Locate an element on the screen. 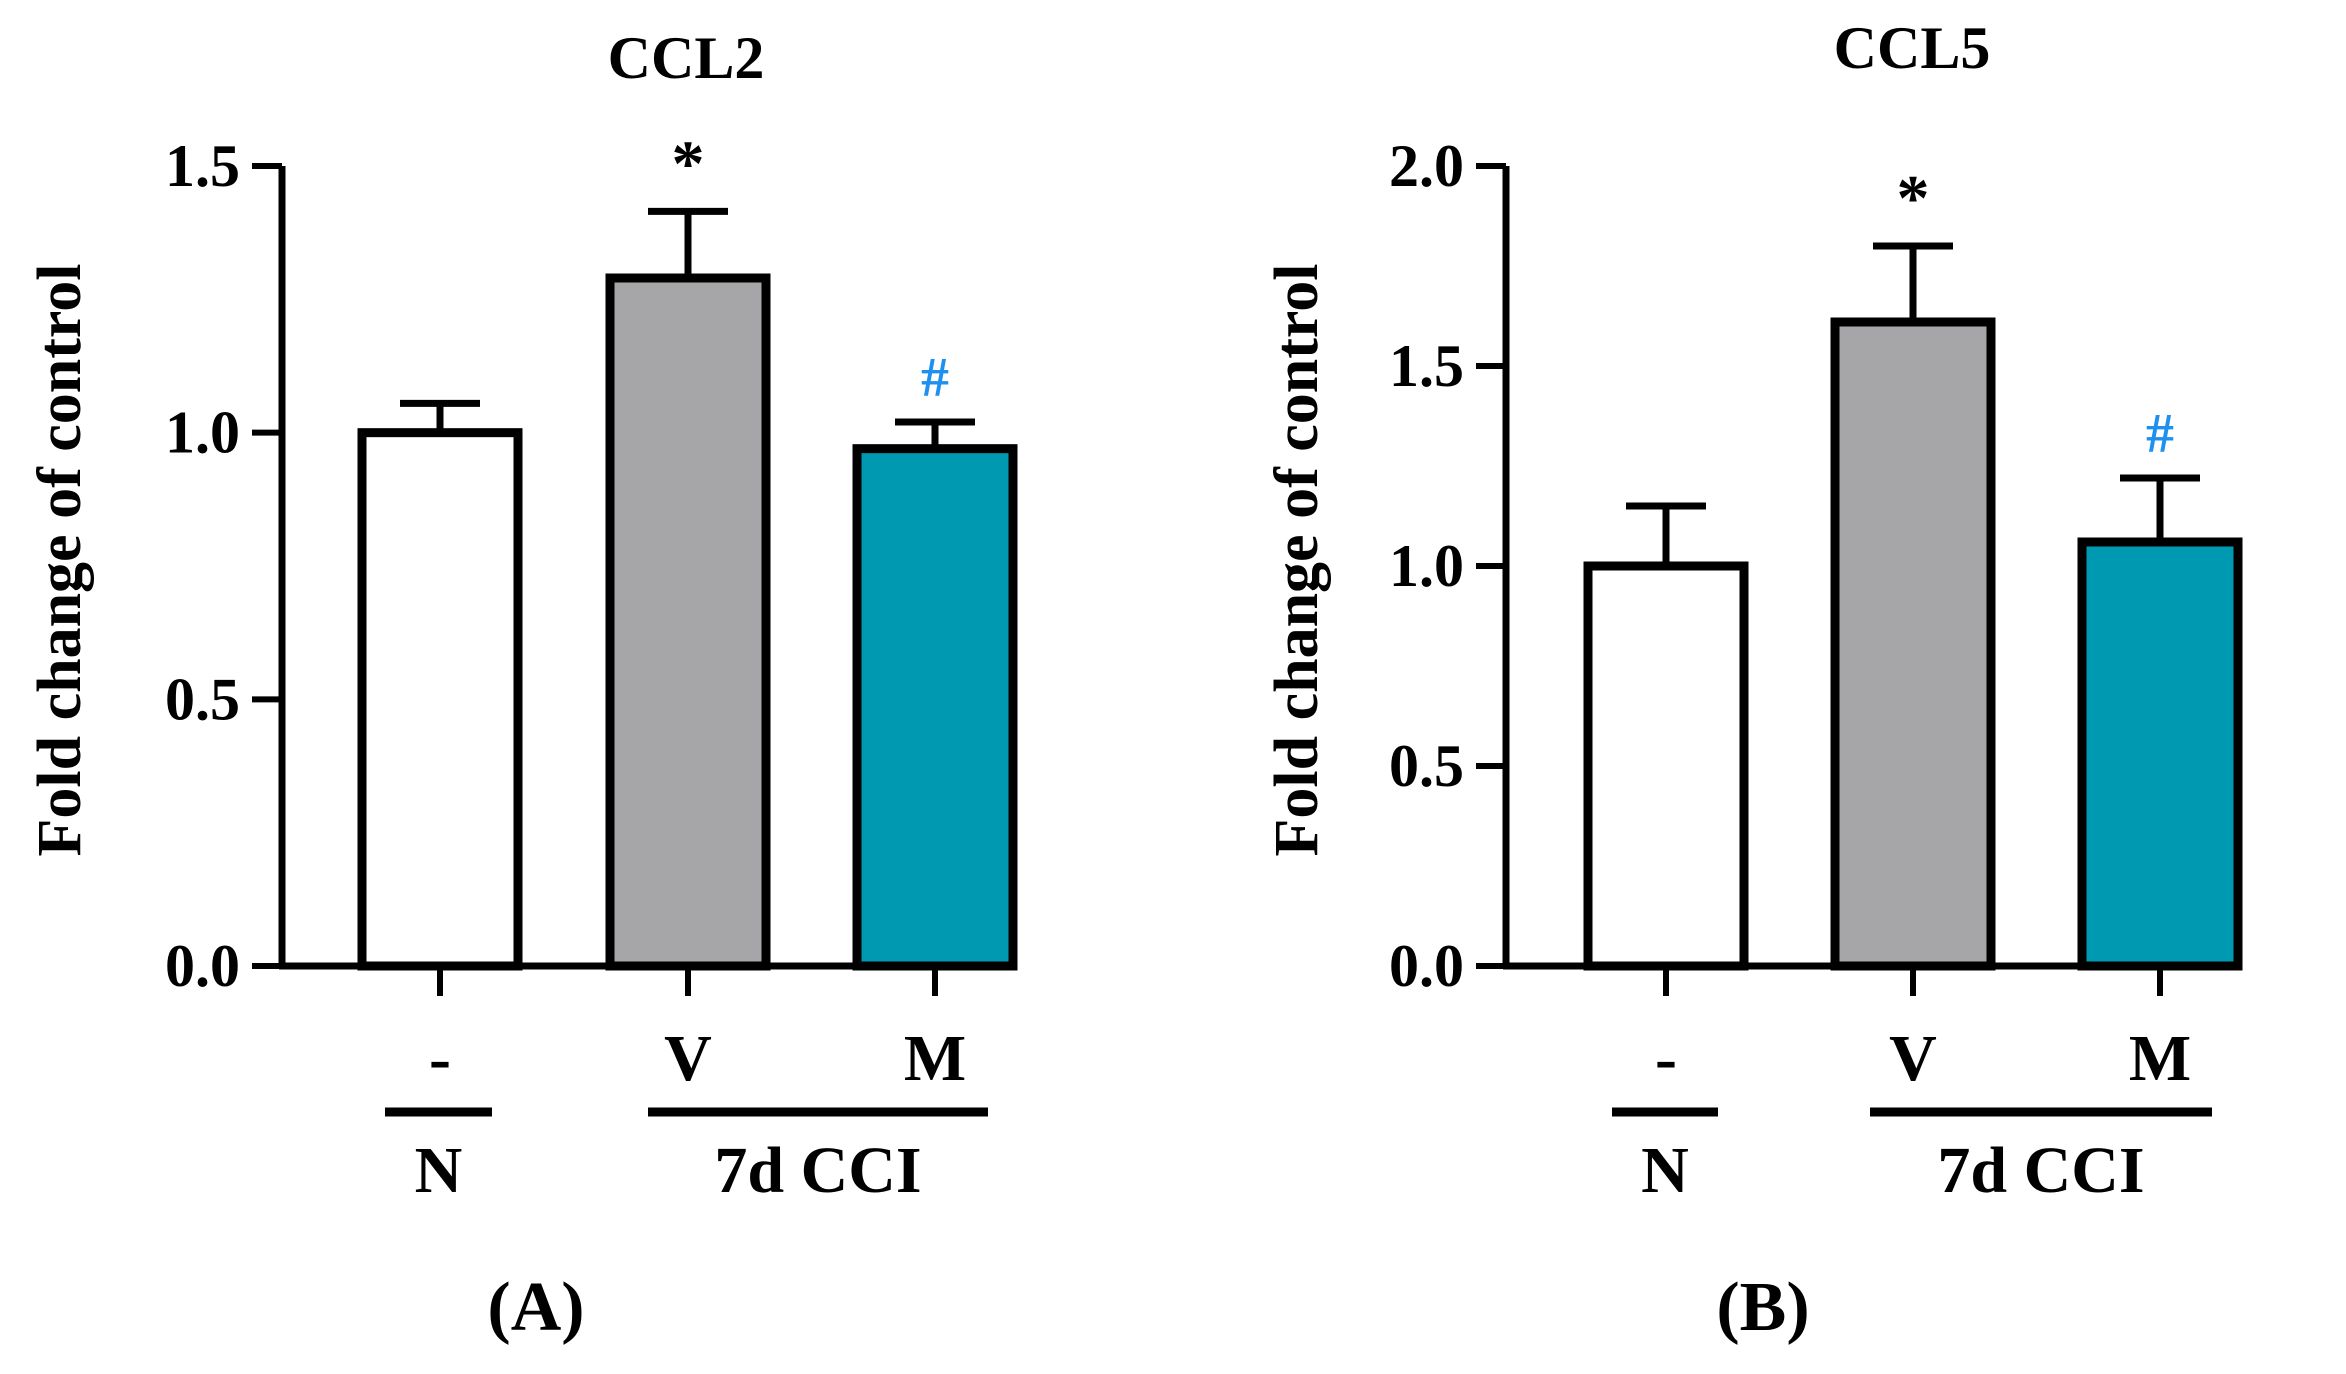  y-tick-label: 2.0 is located at coordinates (1426, 166).